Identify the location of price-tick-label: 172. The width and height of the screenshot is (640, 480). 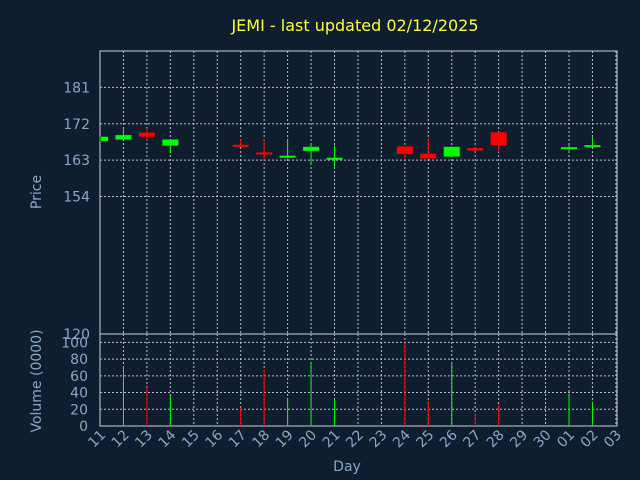
(76, 125).